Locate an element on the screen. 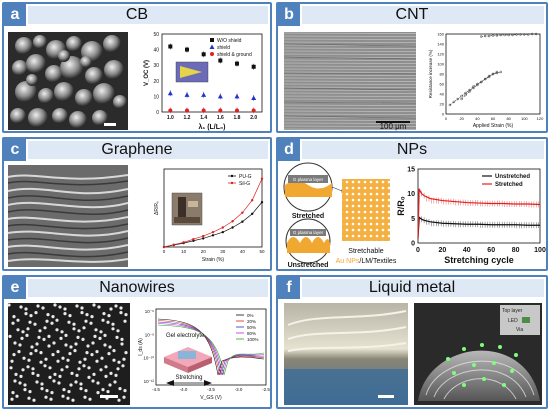  chart-d-xtick: 40 is located at coordinates (467, 250).